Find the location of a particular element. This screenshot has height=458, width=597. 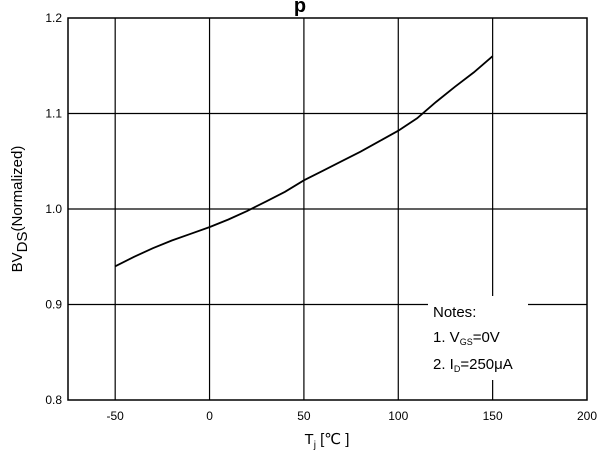

chart-title-fragment: p is located at coordinates (300, 8).